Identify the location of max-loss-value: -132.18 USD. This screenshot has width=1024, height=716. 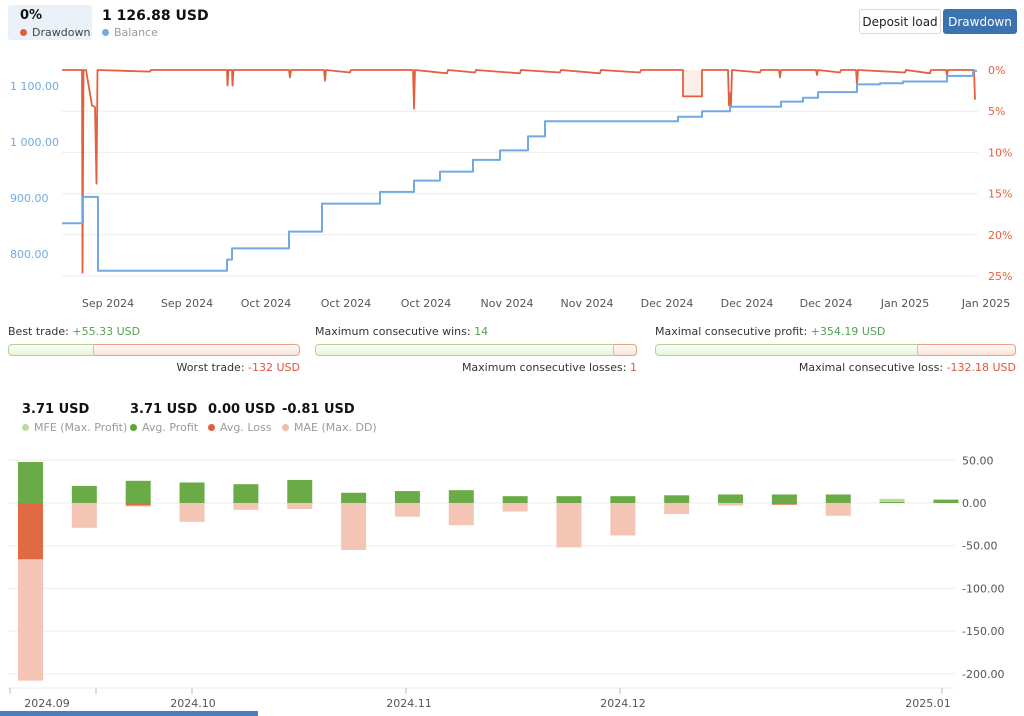
(981, 367).